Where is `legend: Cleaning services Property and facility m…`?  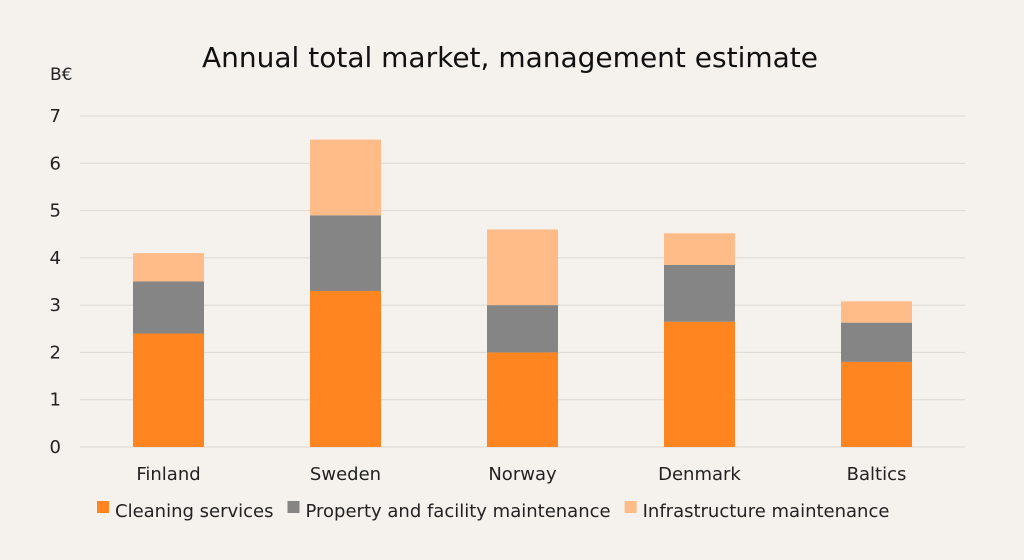
legend: Cleaning services Property and facility m… is located at coordinates (493, 511).